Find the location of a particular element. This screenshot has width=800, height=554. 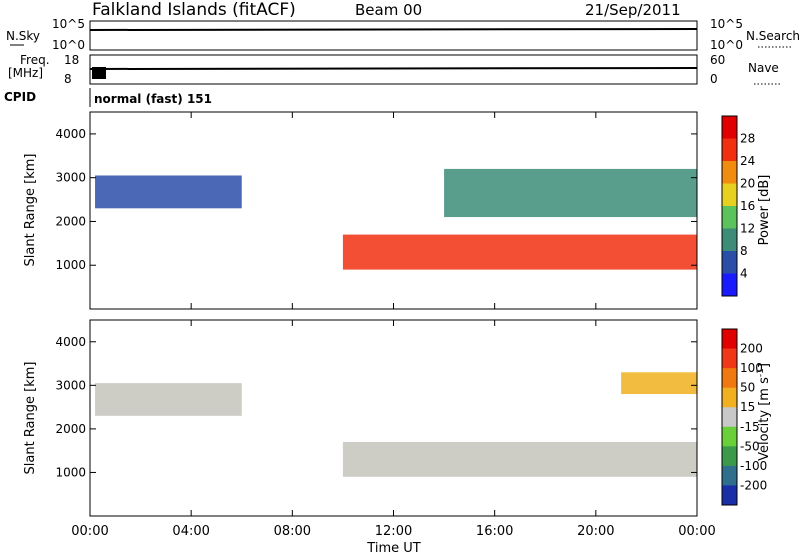

x-tick-label: 04:00 is located at coordinates (190, 531).